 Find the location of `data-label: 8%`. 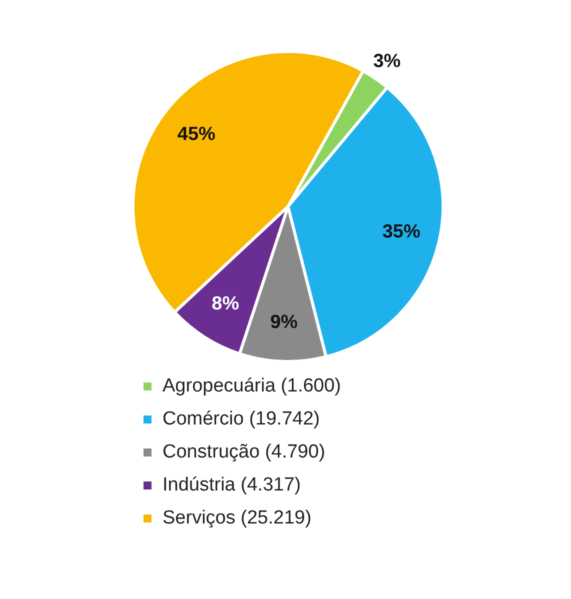

data-label: 8% is located at coordinates (226, 304).